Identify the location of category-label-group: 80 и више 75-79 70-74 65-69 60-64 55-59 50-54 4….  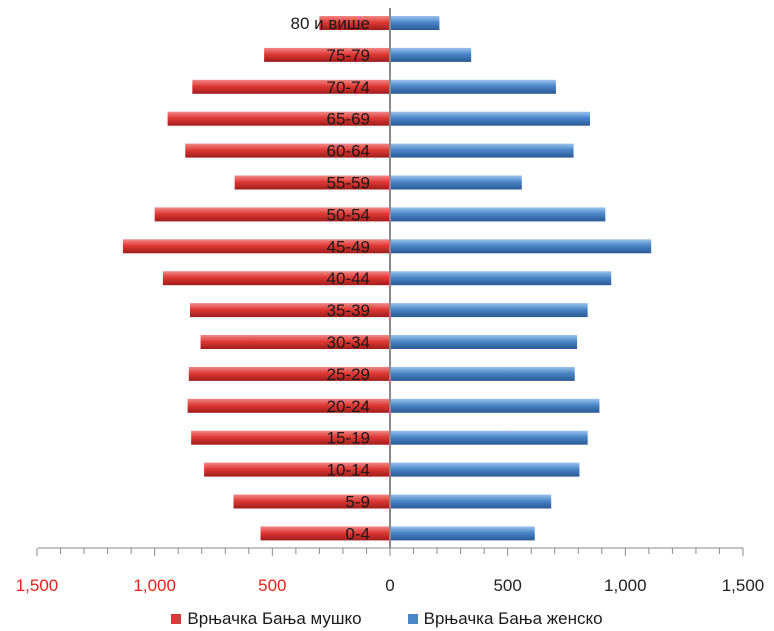
(330, 278).